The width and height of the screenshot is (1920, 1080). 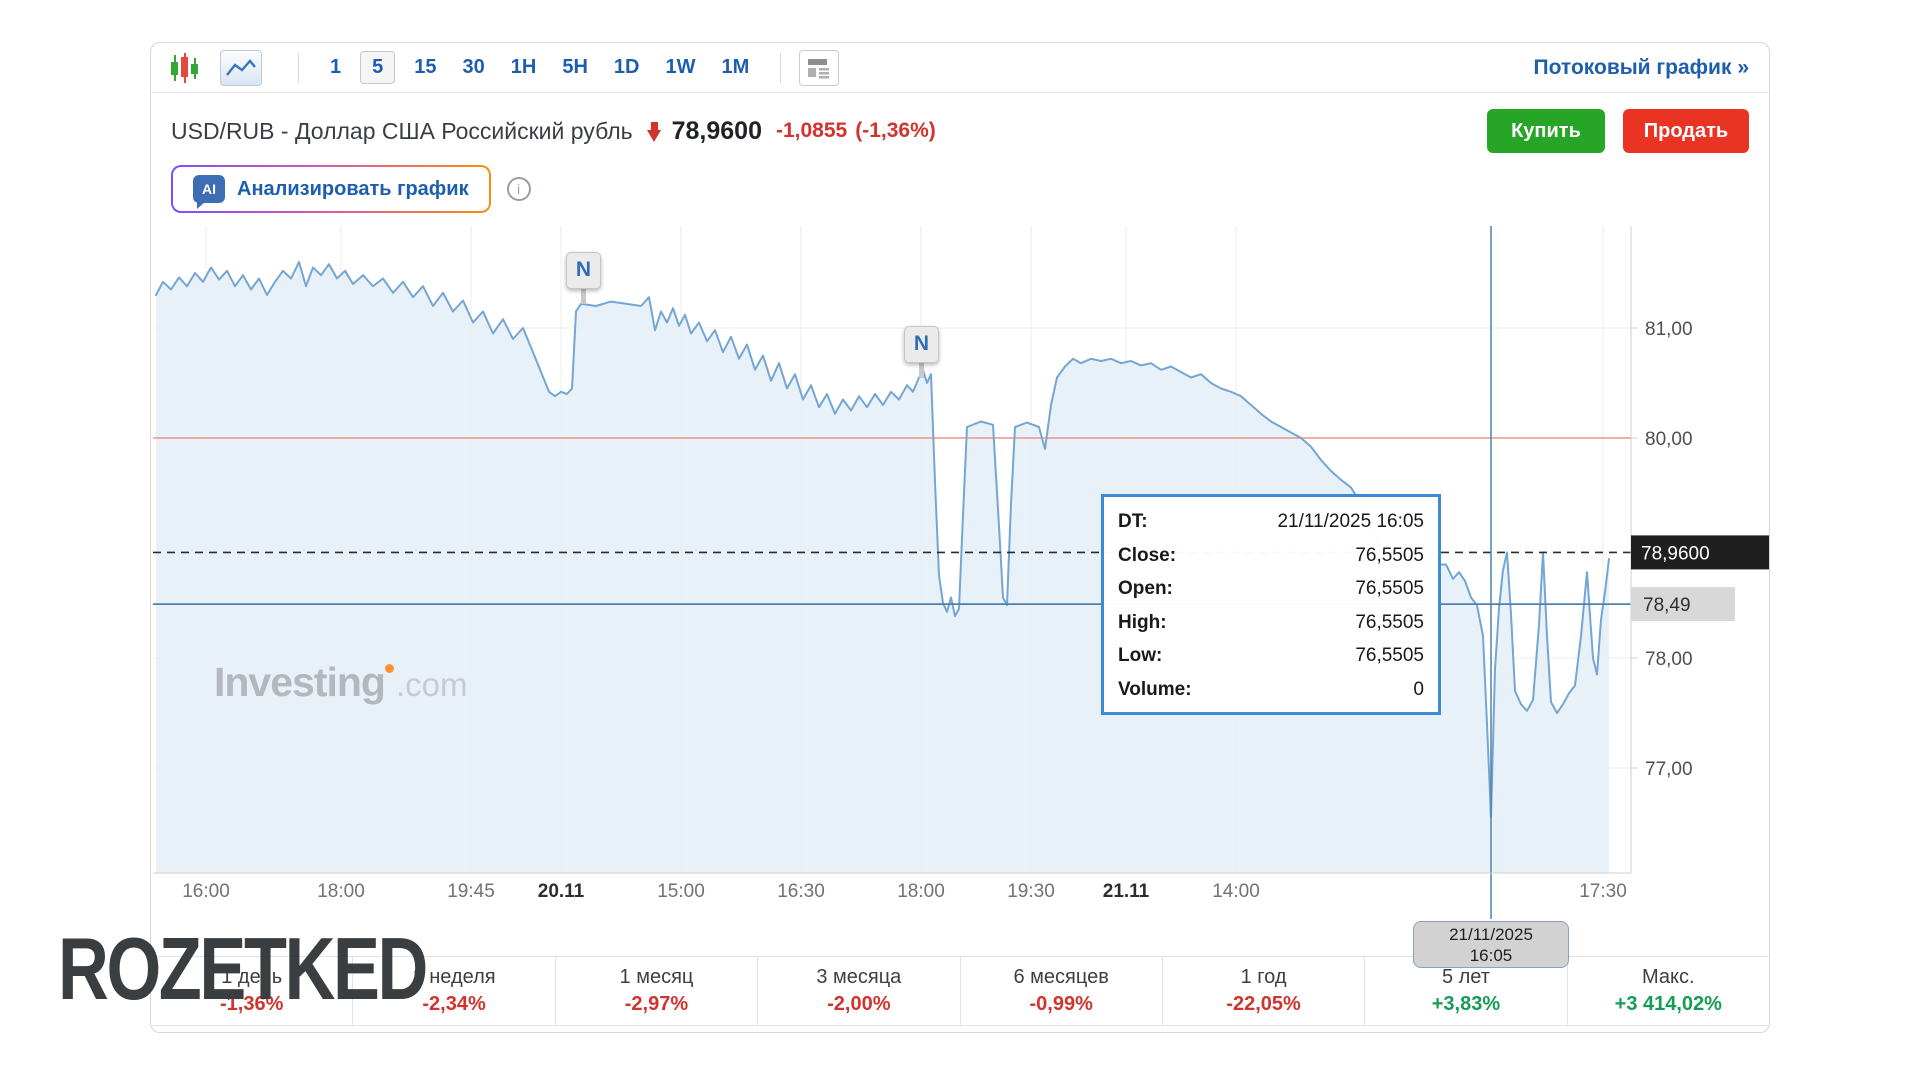 I want to click on last-price: 78,9600, so click(x=716, y=130).